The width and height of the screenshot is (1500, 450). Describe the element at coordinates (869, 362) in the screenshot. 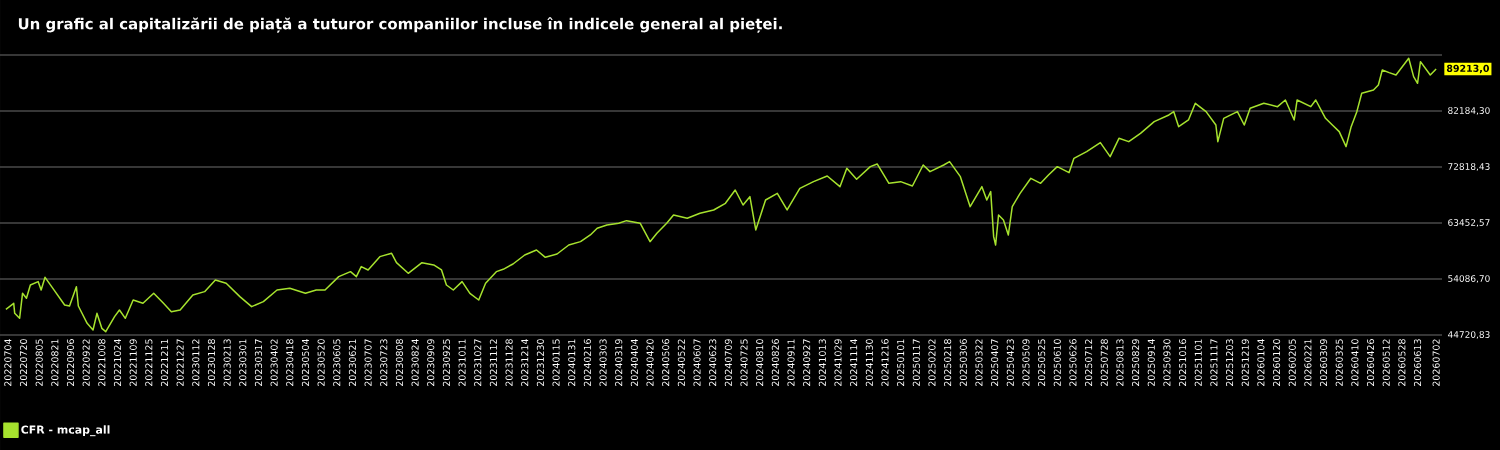

I see `x-tick-label: 20241130` at that location.